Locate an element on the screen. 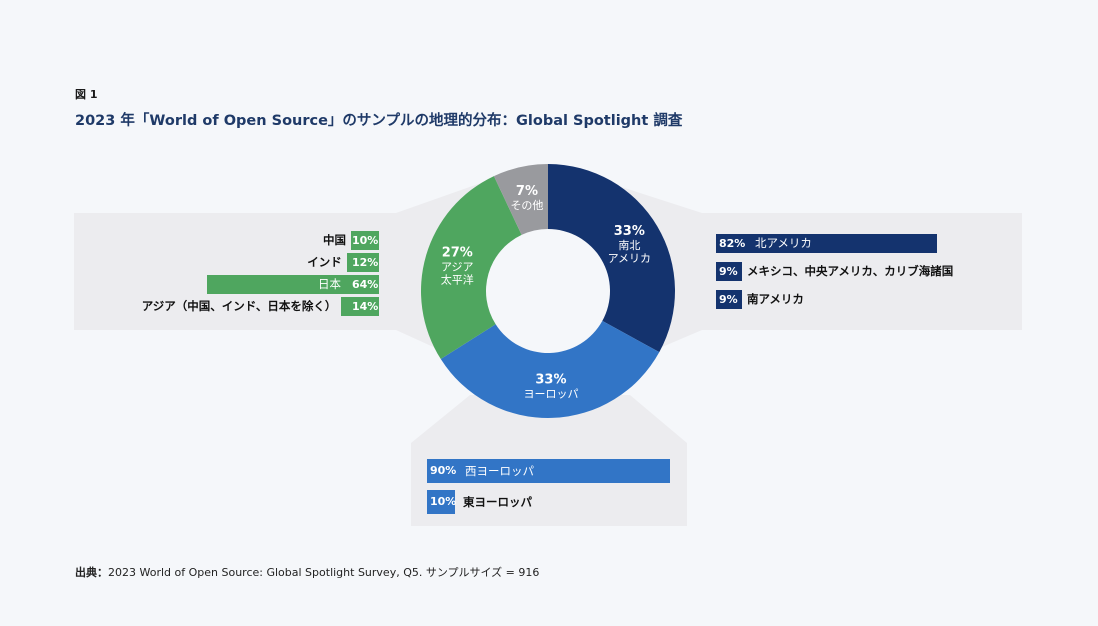  breakdown-category-name: インド is located at coordinates (324, 262).